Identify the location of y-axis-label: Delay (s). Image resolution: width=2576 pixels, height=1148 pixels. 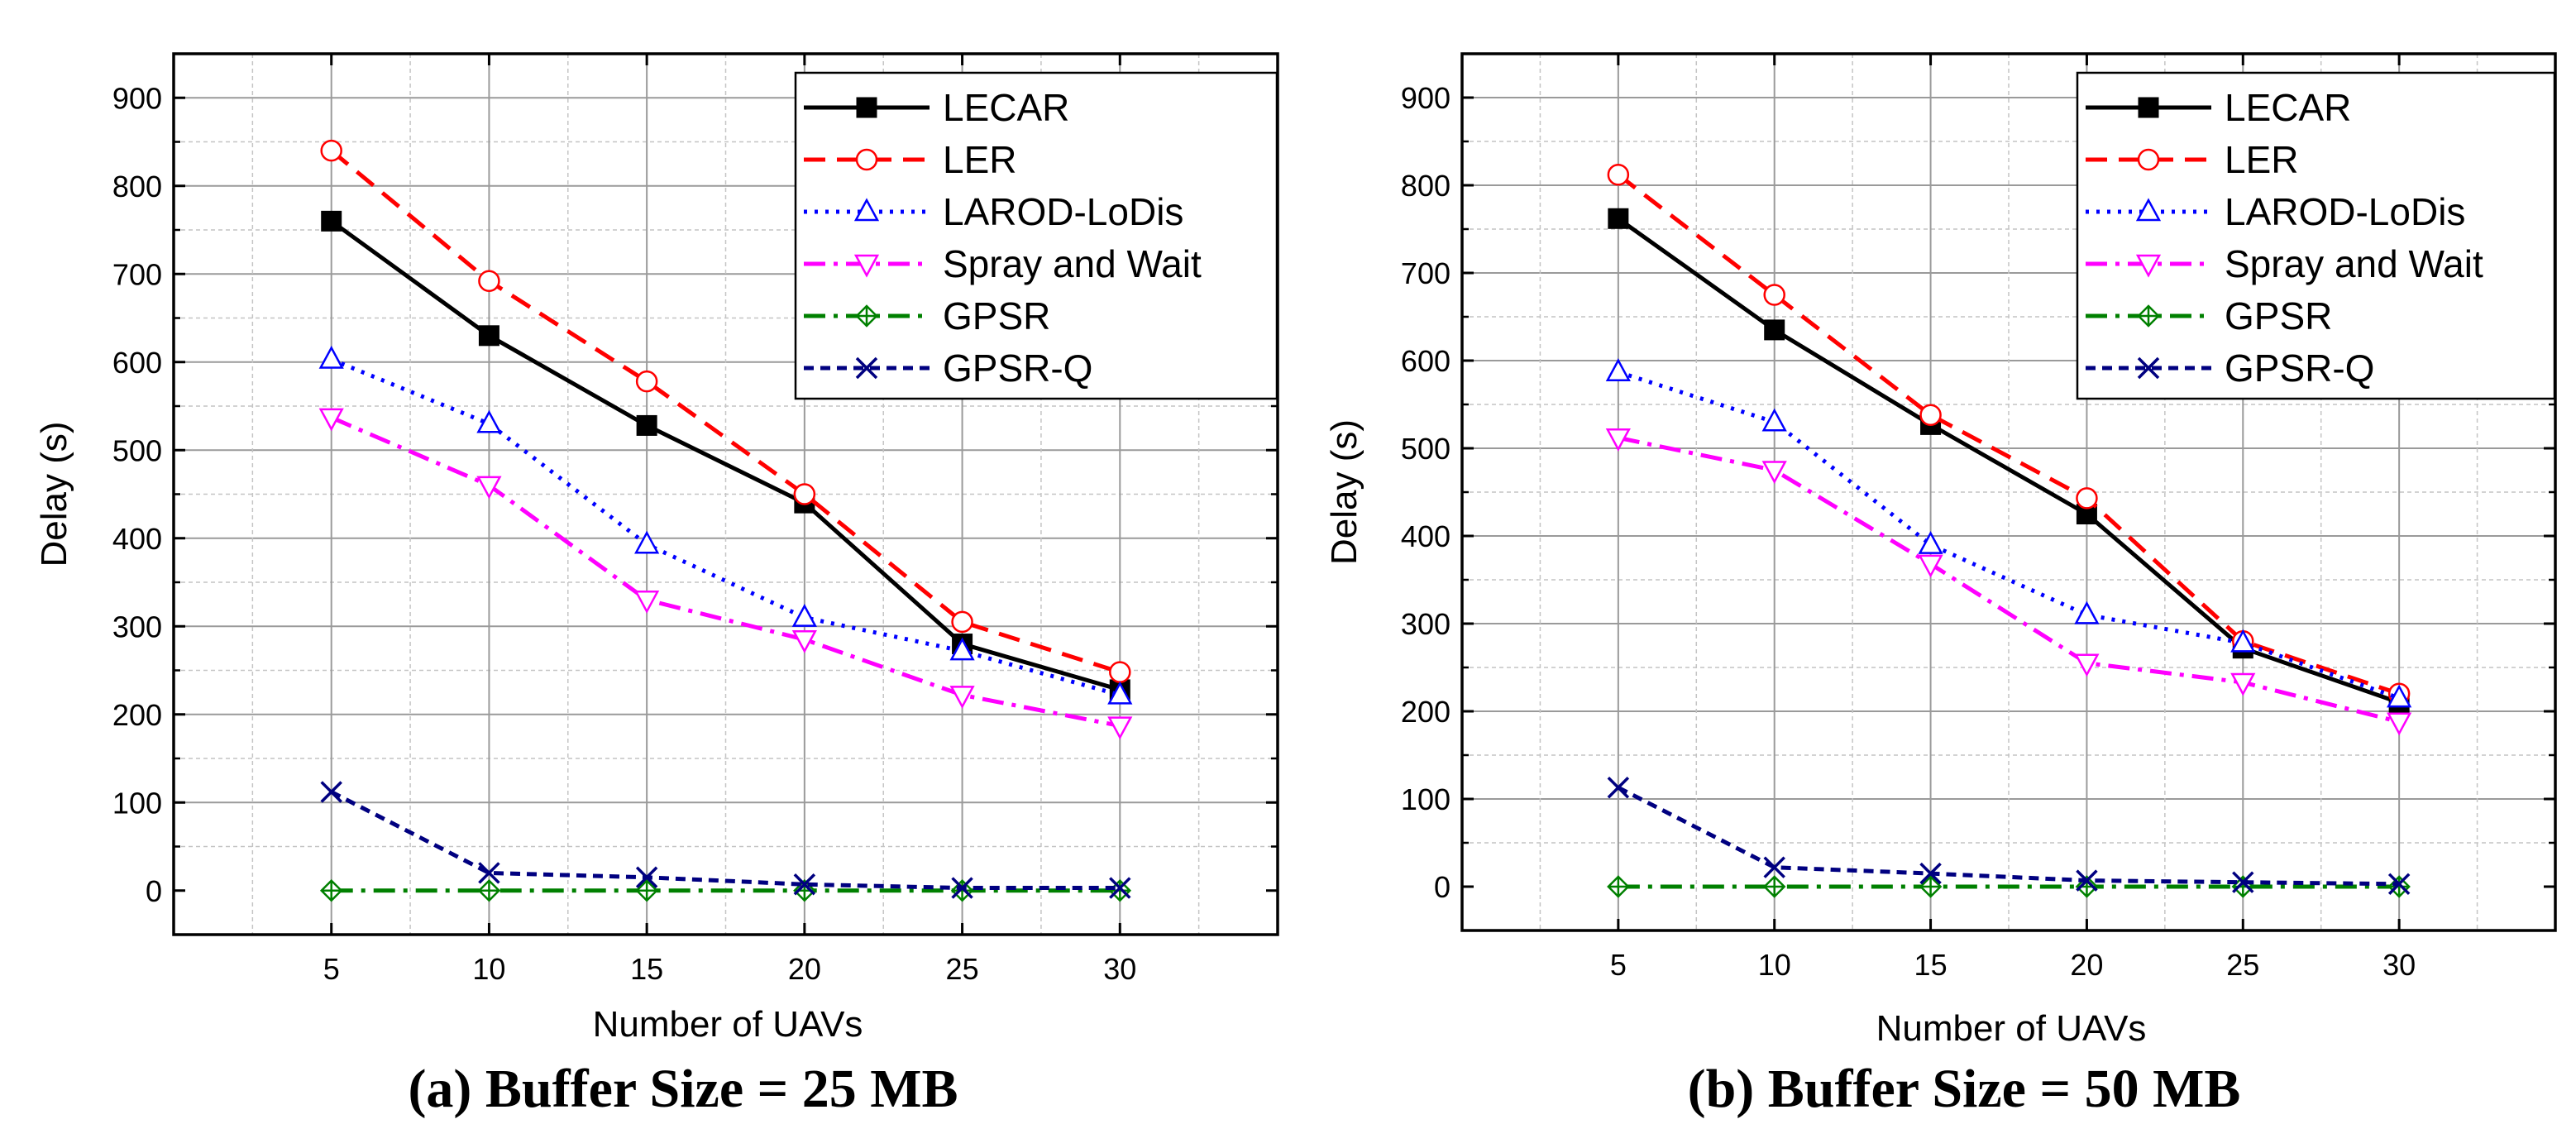
(54, 494).